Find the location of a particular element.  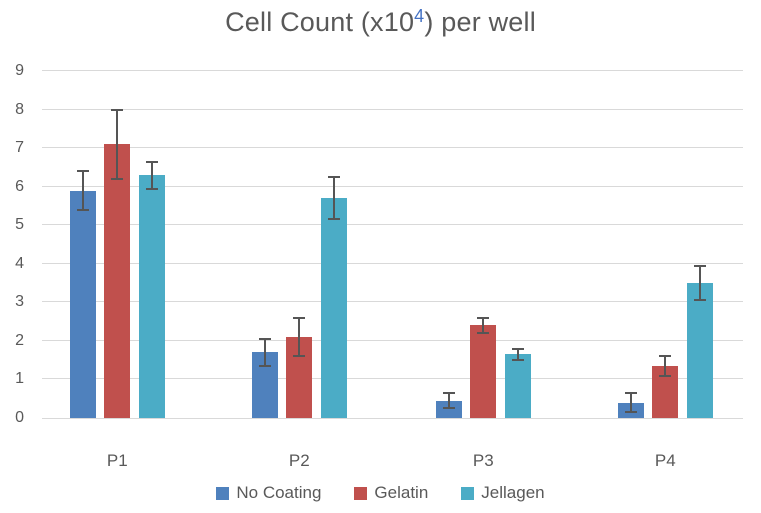

legend-item-no-coating: No Coating is located at coordinates (268, 493).